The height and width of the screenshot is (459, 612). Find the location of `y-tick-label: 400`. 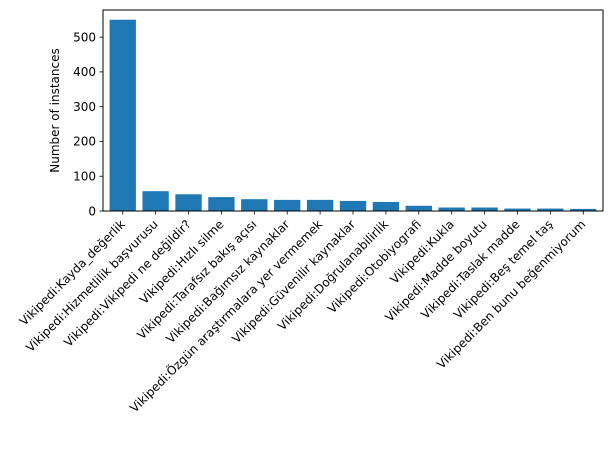

y-tick-label: 400 is located at coordinates (84, 72).